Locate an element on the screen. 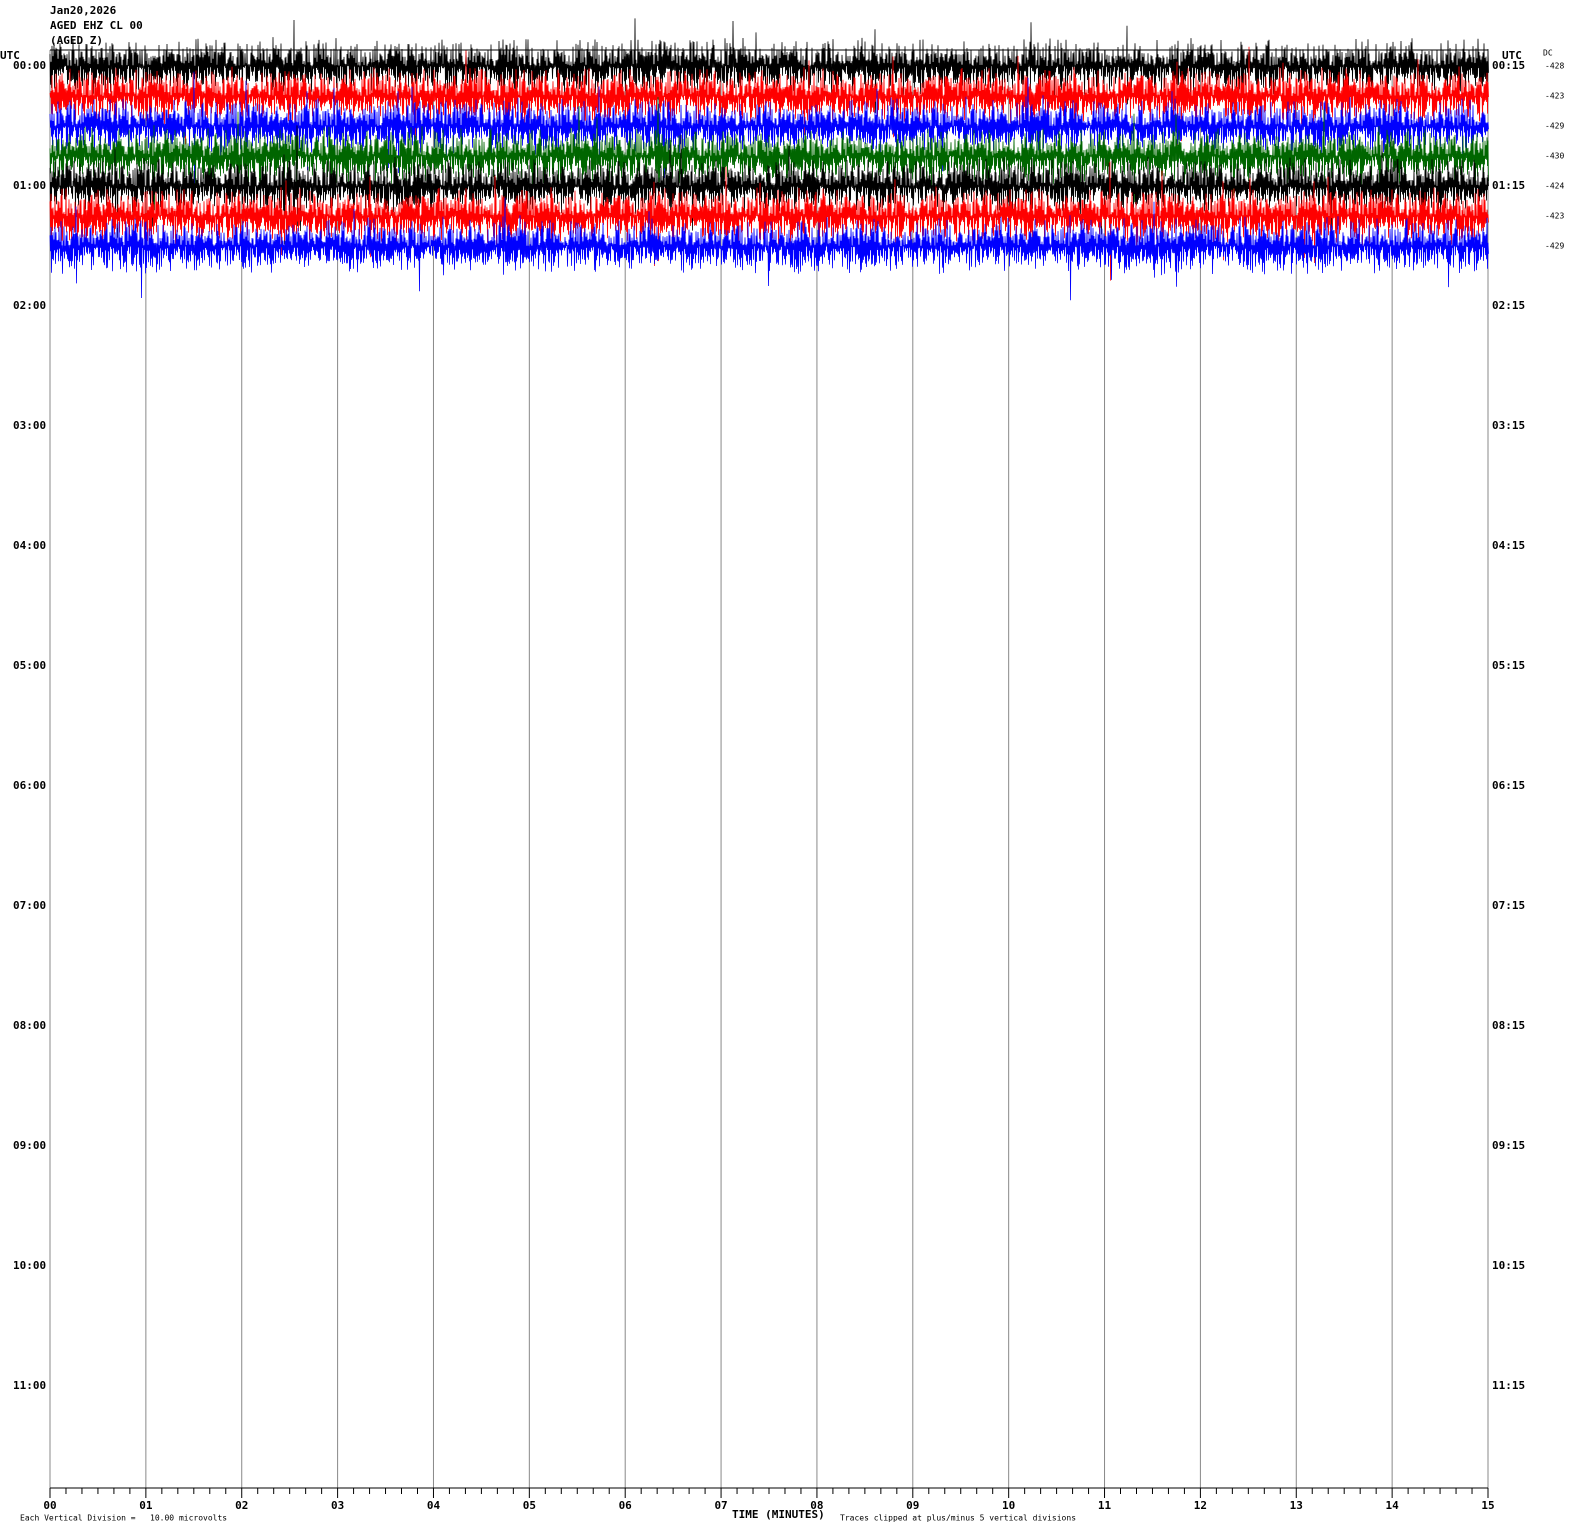 The width and height of the screenshot is (1570, 1534). x-tick-label: 11 is located at coordinates (1105, 1505).